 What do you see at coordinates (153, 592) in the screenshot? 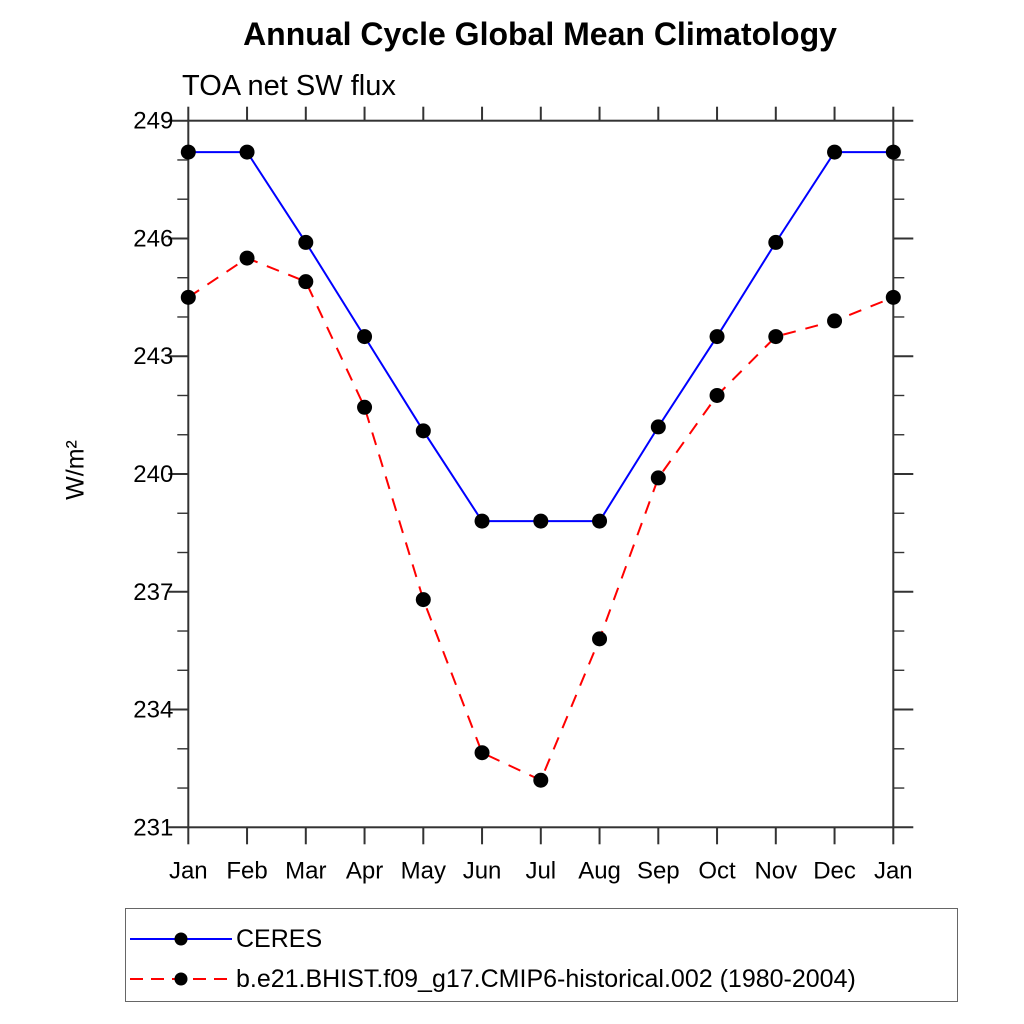
I see `y-tick-label: 237` at bounding box center [153, 592].